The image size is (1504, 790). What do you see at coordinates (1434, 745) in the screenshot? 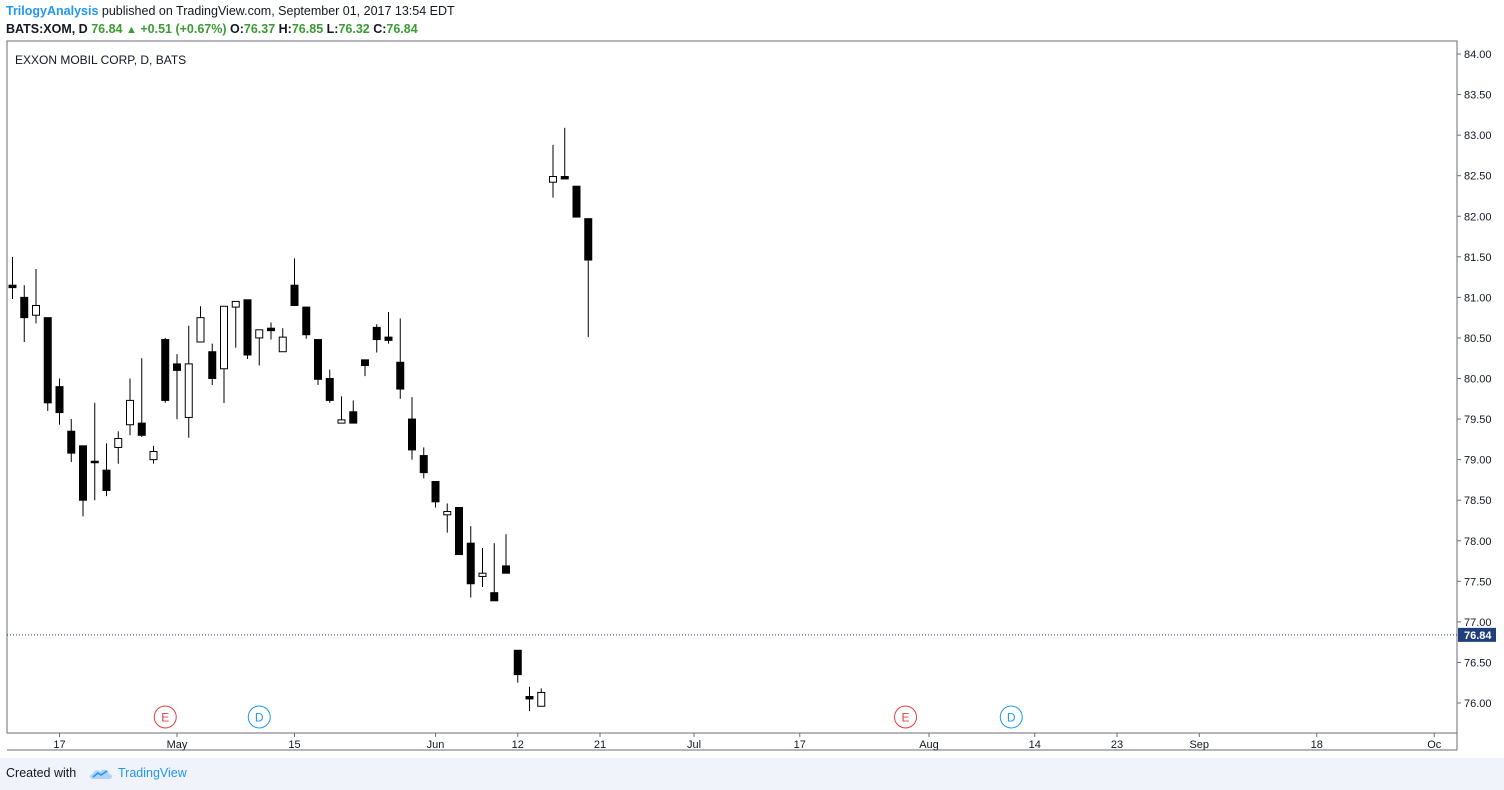
I see `x-tick-label: Oc` at bounding box center [1434, 745].